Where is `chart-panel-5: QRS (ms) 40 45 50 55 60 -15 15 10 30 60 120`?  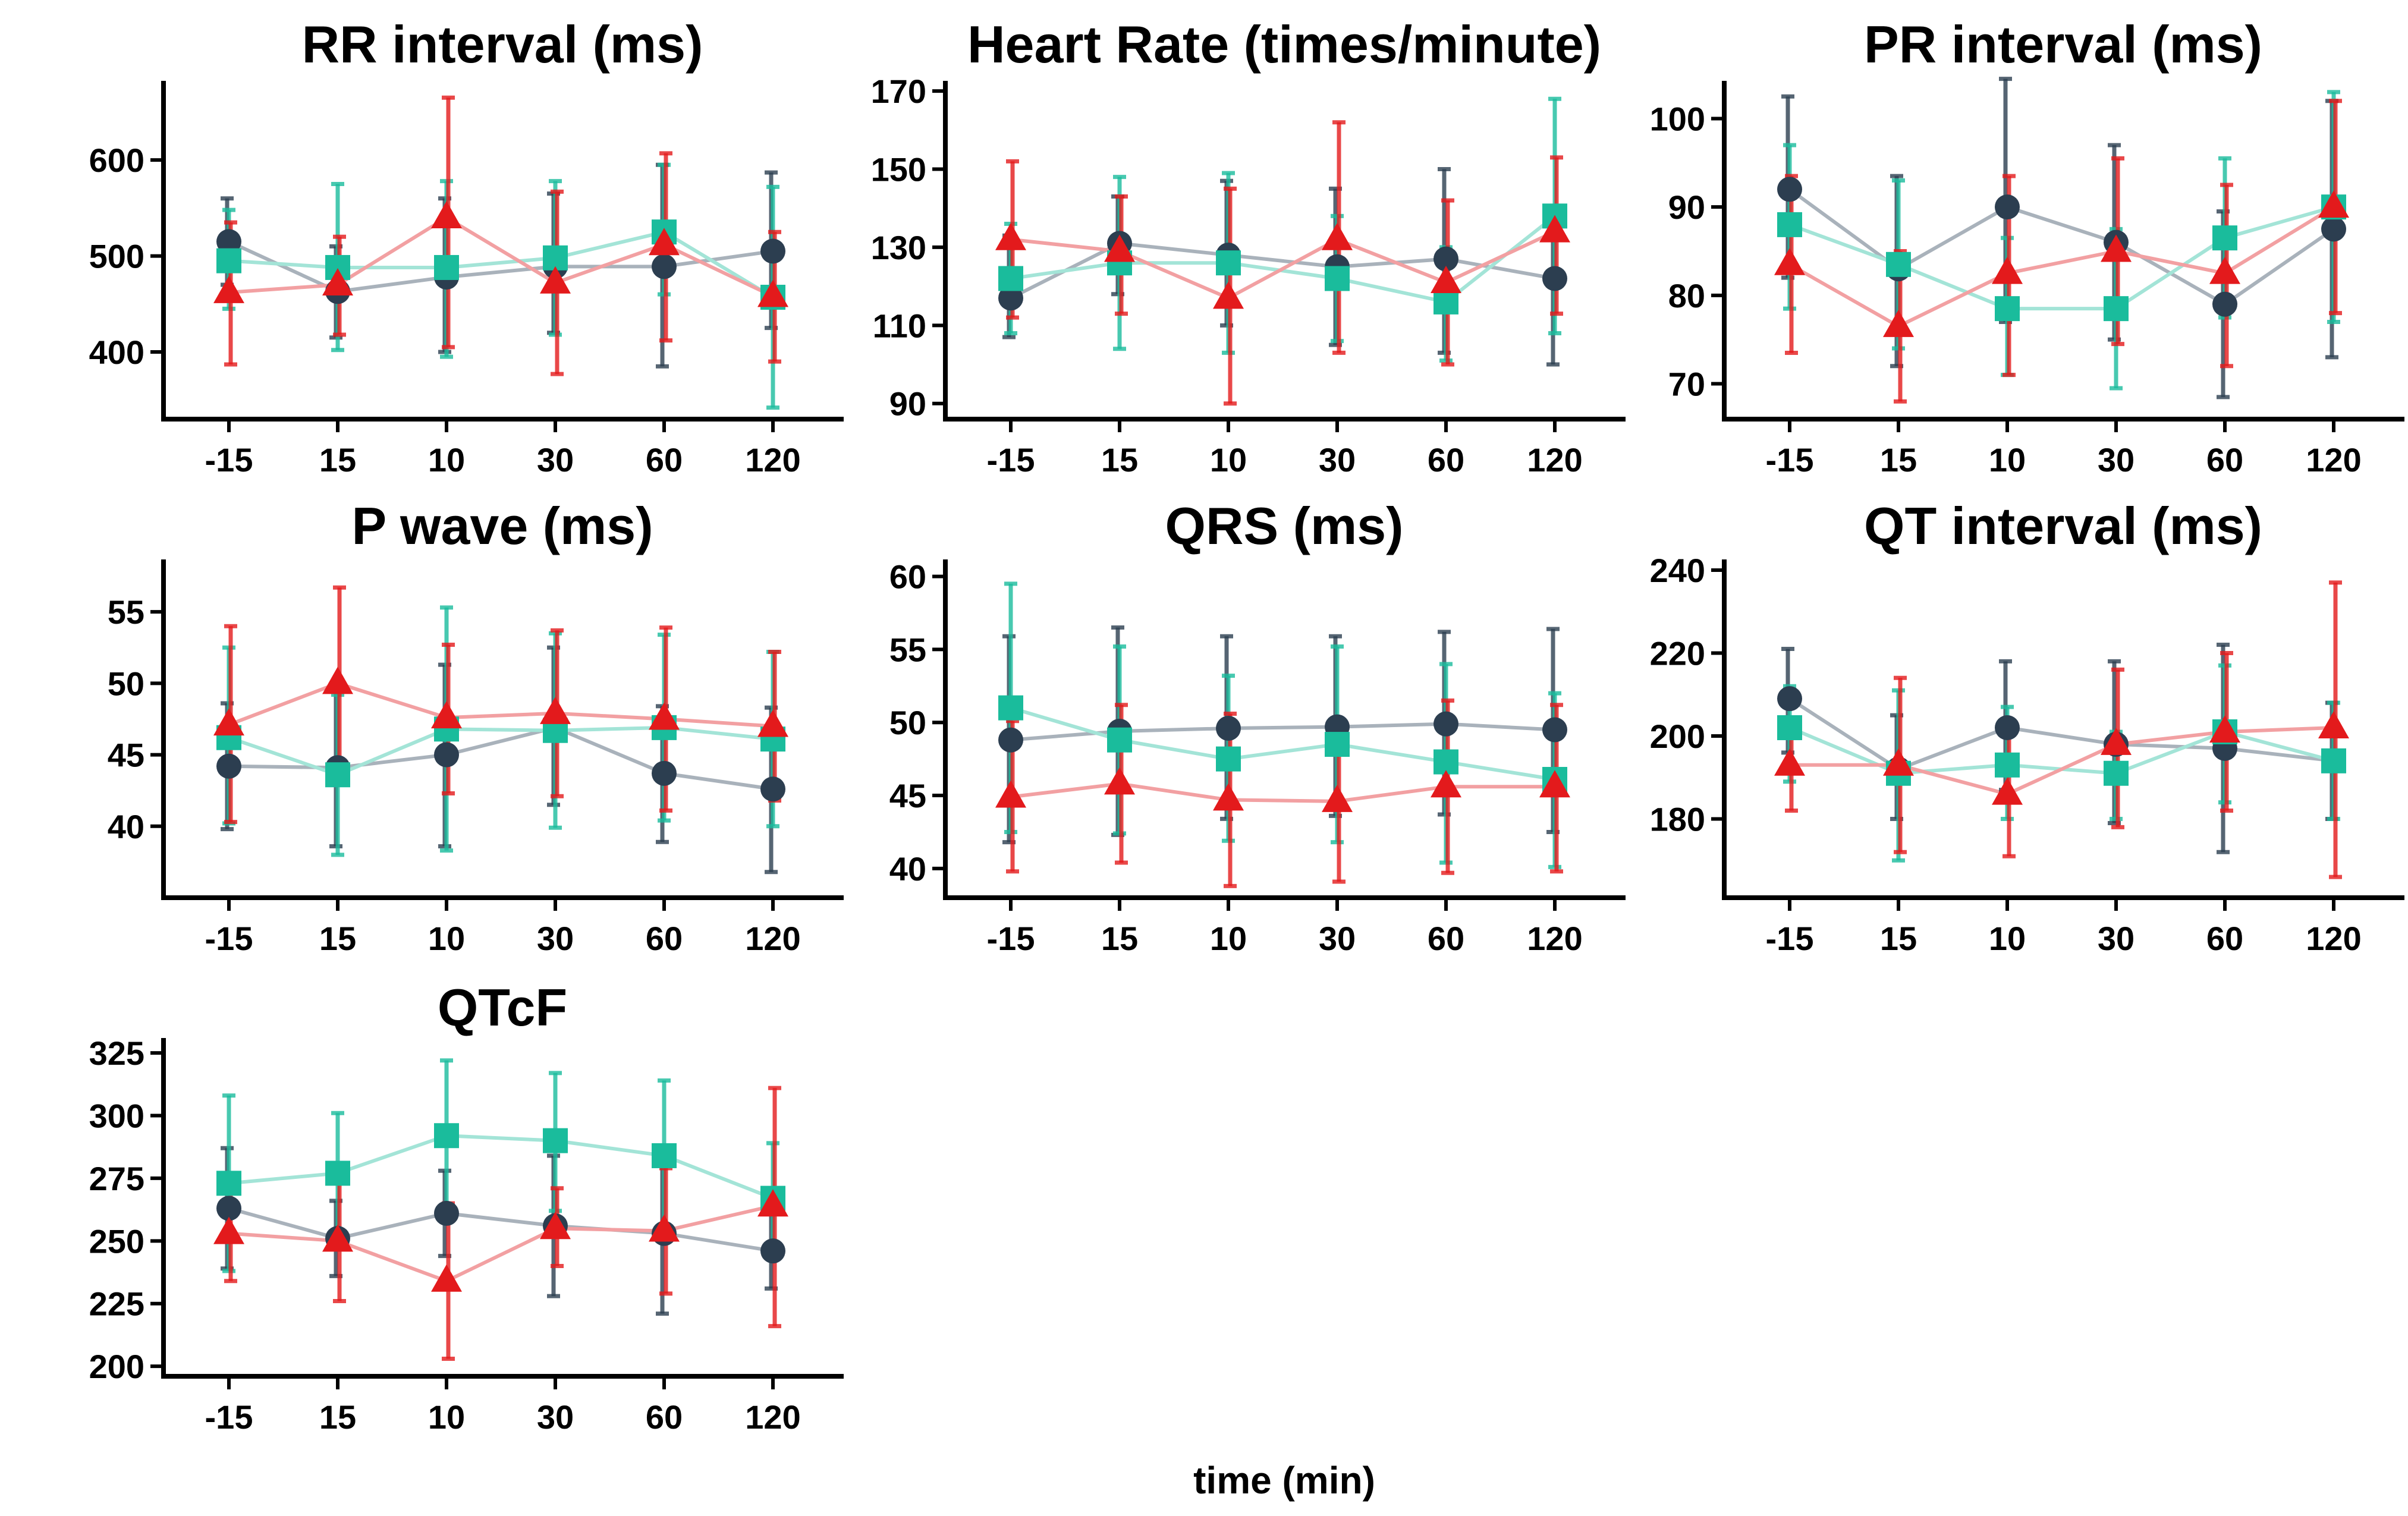 chart-panel-5: QRS (ms) 40 45 50 55 60 -15 15 10 30 60 120 is located at coordinates (1257, 726).